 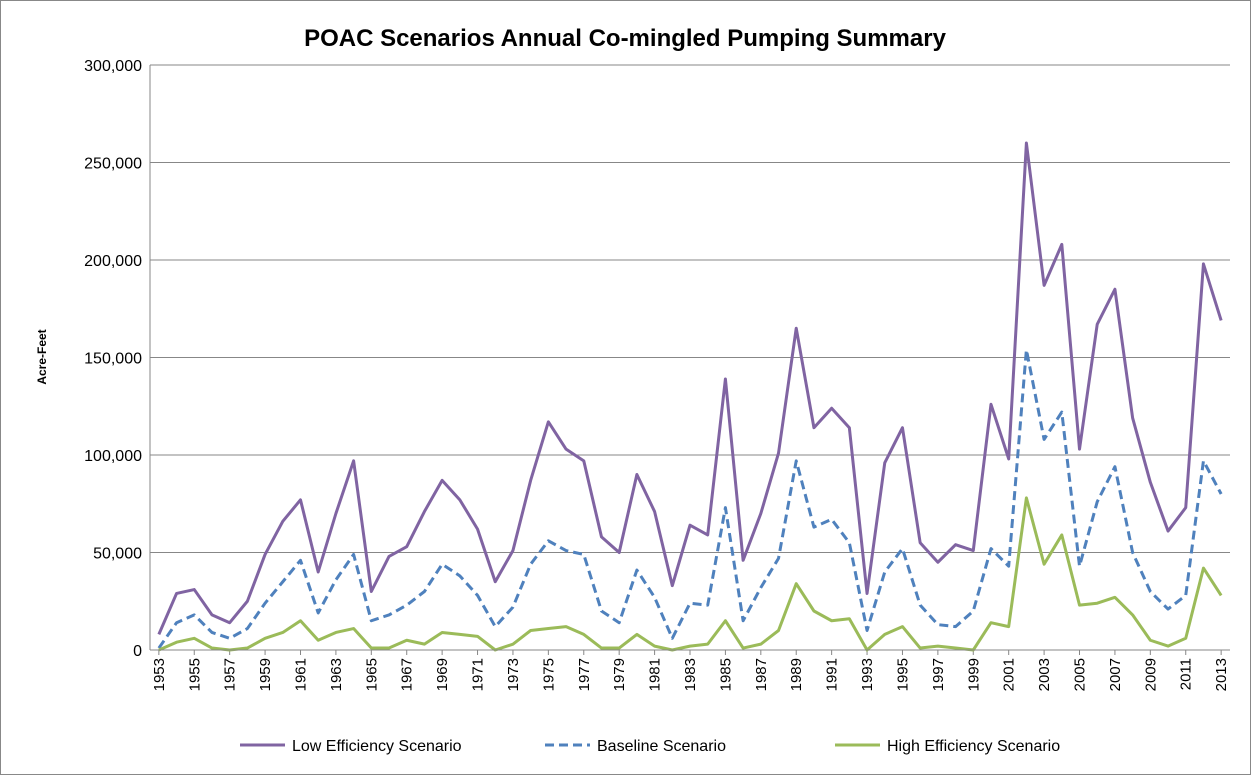 What do you see at coordinates (159, 674) in the screenshot?
I see `x-tick-label: 1953` at bounding box center [159, 674].